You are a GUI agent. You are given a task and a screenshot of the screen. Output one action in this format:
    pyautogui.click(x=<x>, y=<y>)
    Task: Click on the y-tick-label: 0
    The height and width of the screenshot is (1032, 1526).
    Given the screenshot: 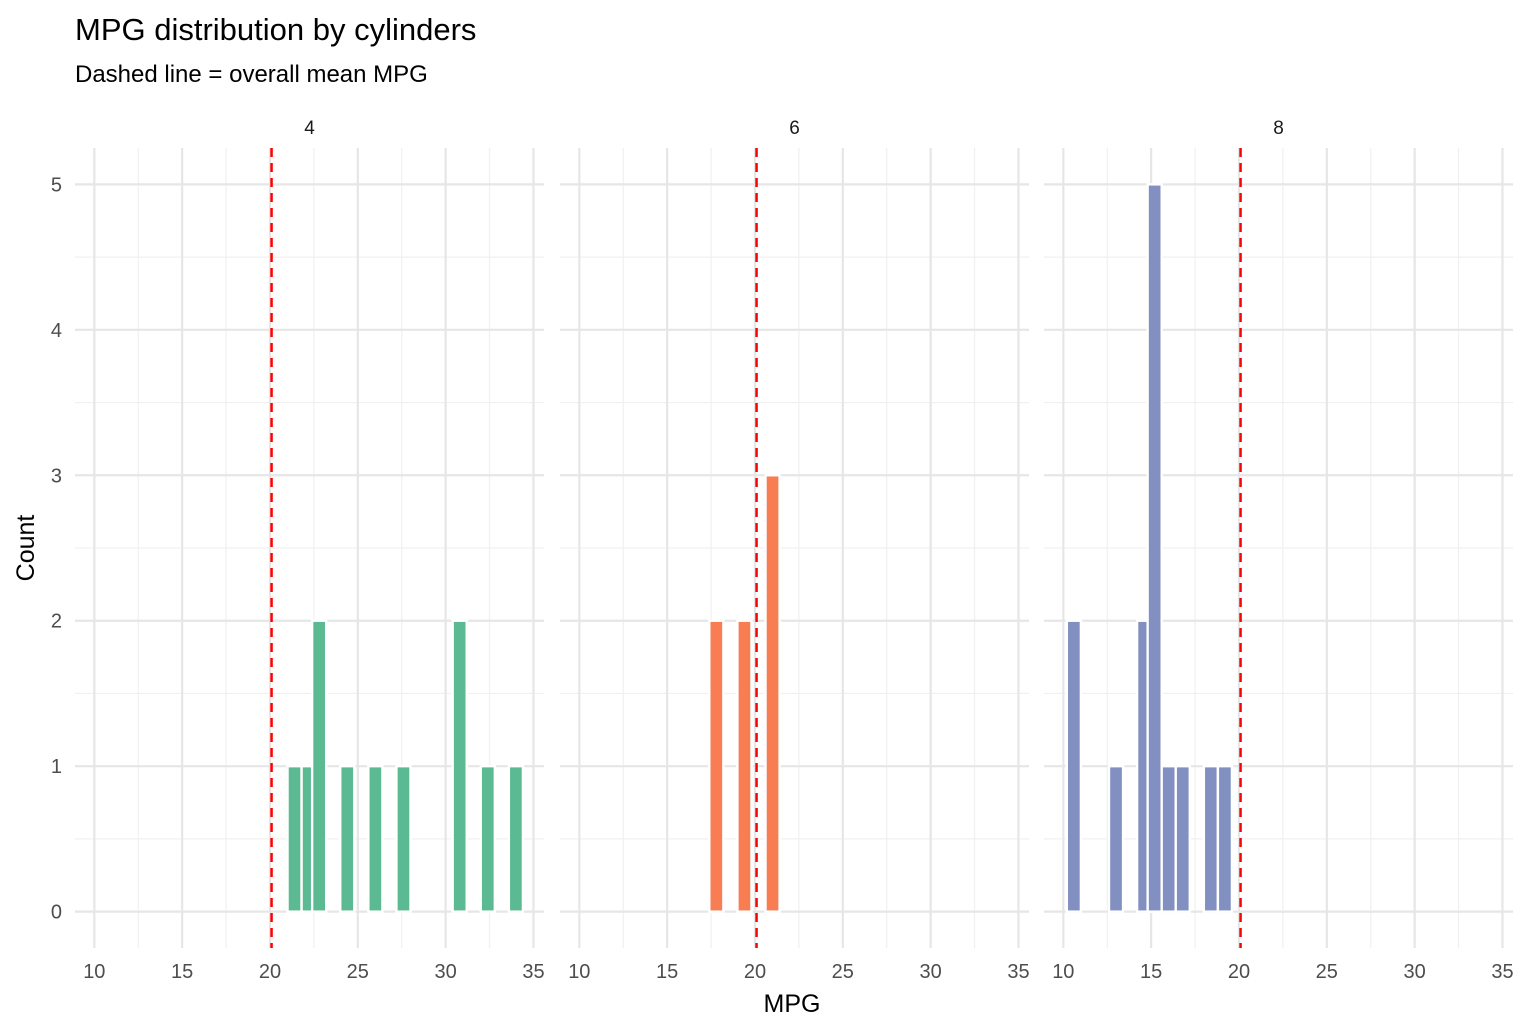 What is the action you would take?
    pyautogui.click(x=56, y=913)
    